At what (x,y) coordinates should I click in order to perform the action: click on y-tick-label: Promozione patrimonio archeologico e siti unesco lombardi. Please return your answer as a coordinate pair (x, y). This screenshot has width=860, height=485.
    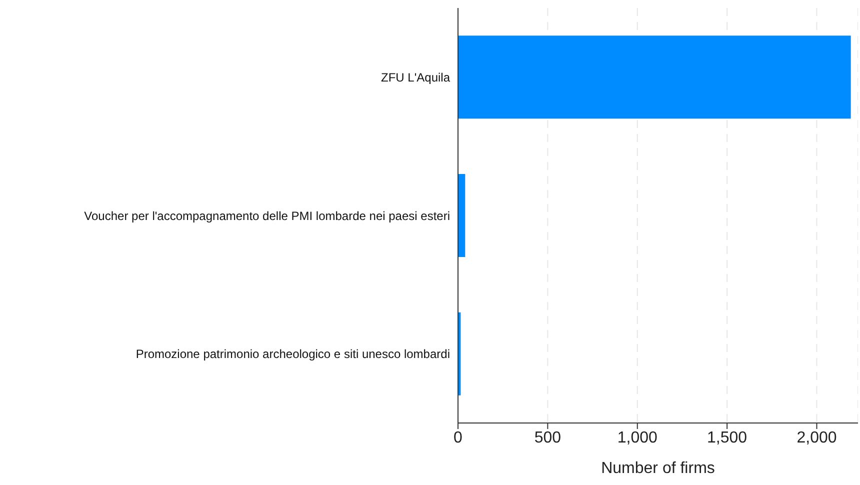
    Looking at the image, I should click on (293, 354).